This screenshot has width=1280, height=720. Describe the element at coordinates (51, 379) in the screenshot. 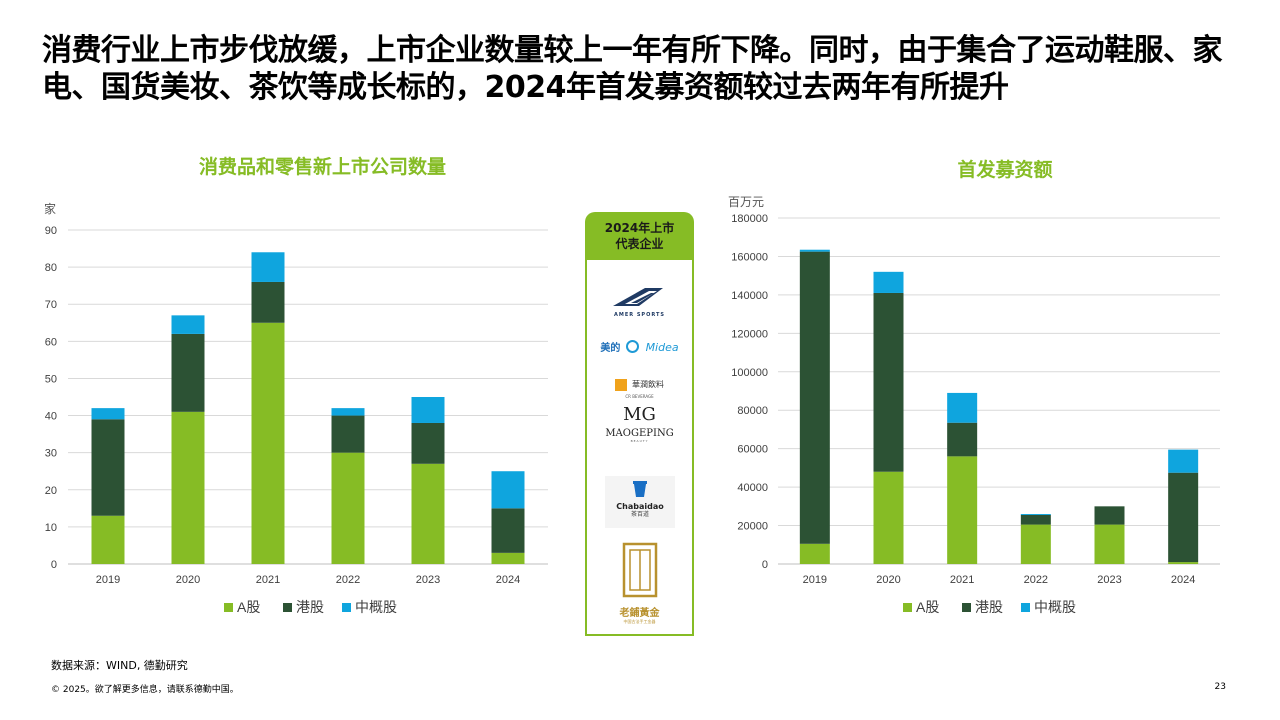

I see `chart1-y-tick-label: 50` at that location.